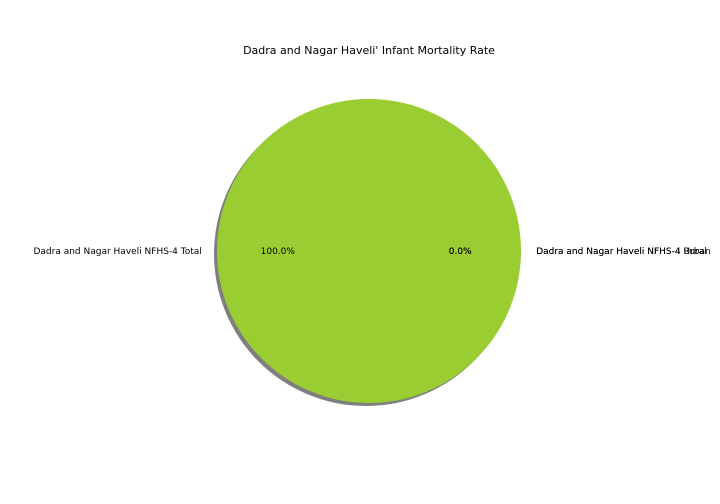 Image resolution: width=720 pixels, height=504 pixels. I want to click on pie-slice-2-label: Dadra and Nagar Haveli NFHS-4 Urban, so click(623, 252).